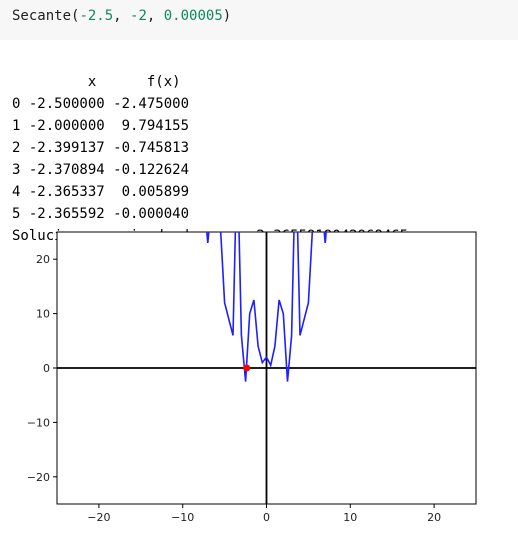  I want to click on arg-tolerance: 0.00005, so click(193, 16).